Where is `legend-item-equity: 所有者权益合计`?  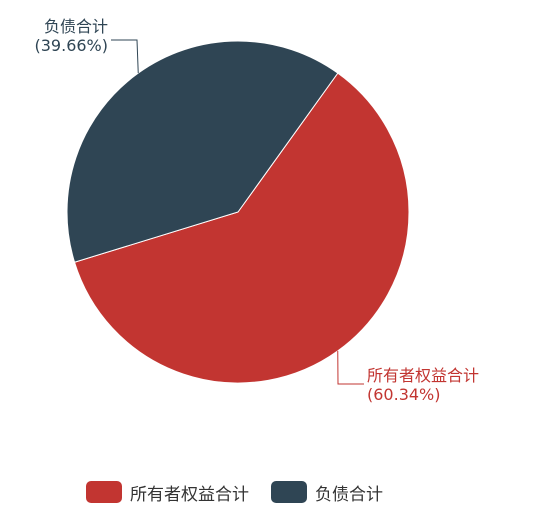 legend-item-equity: 所有者权益合计 is located at coordinates (167, 492).